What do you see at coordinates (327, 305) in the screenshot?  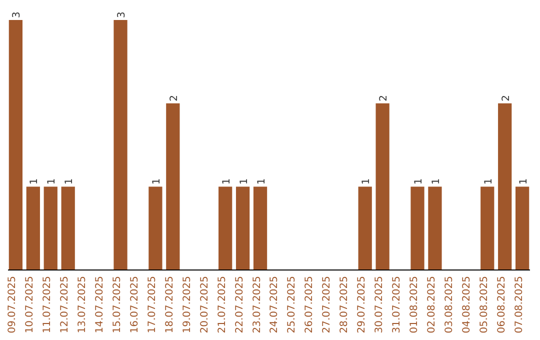 I see `x-tick-label: 27.07.2025` at bounding box center [327, 305].